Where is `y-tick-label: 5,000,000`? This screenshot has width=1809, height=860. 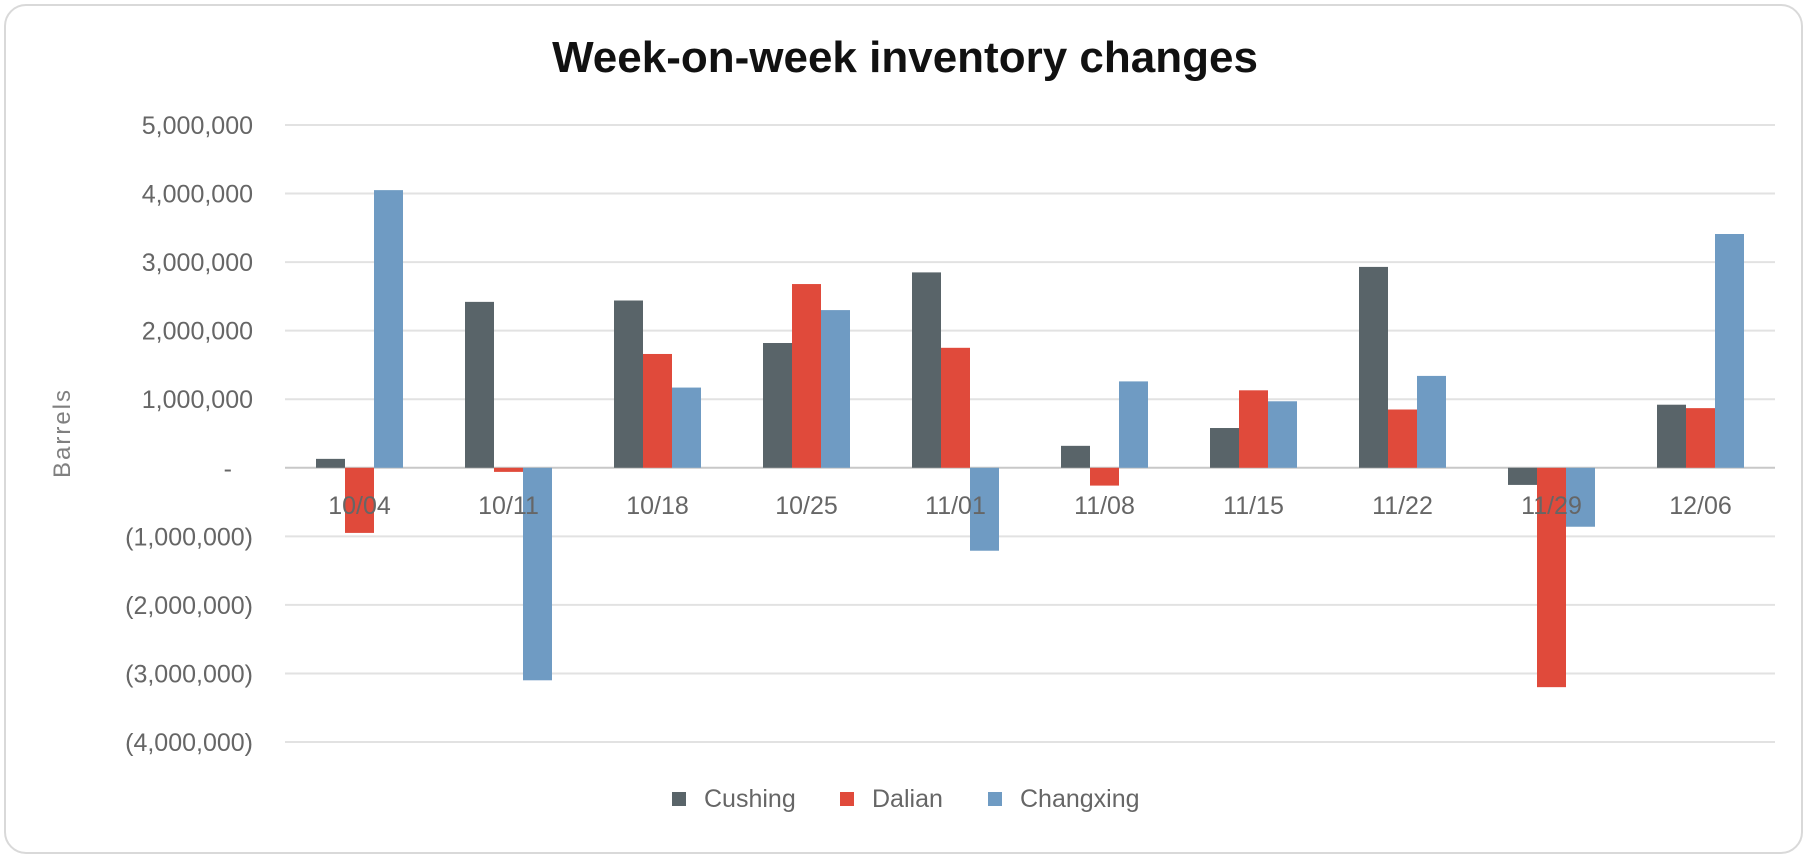 y-tick-label: 5,000,000 is located at coordinates (197, 126).